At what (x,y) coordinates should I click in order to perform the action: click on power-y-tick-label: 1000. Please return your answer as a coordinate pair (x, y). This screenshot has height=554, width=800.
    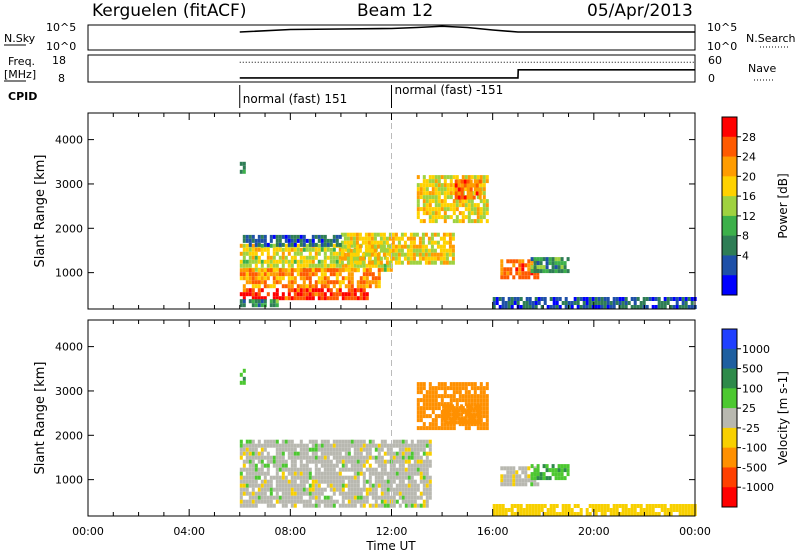
    Looking at the image, I should click on (69, 273).